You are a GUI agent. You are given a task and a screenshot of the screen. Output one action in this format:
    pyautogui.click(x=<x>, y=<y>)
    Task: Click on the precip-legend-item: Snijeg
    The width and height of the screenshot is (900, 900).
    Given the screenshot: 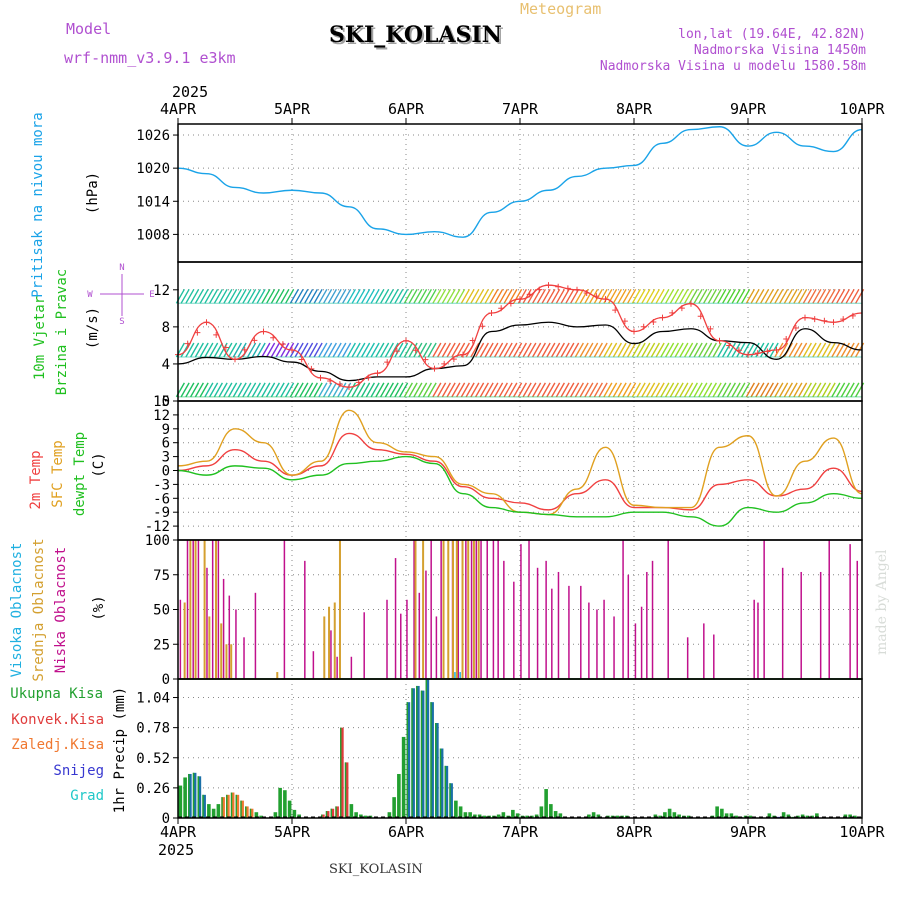 What is the action you would take?
    pyautogui.click(x=78, y=771)
    